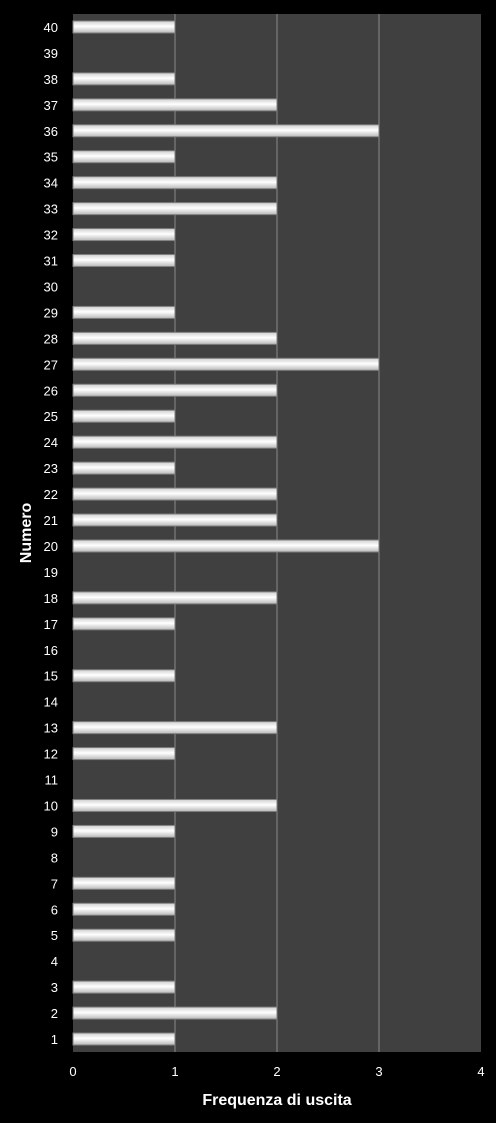 The width and height of the screenshot is (496, 1123). What do you see at coordinates (52, 780) in the screenshot?
I see `y-tick-label-11: 11` at bounding box center [52, 780].